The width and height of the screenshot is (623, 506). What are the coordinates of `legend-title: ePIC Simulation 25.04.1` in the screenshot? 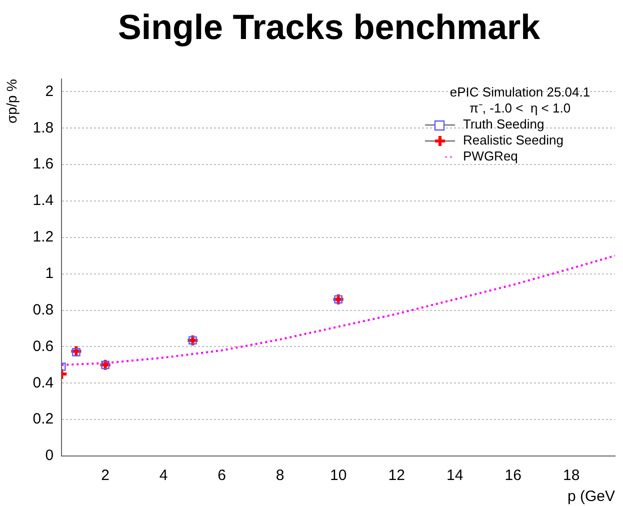 It's located at (520, 92).